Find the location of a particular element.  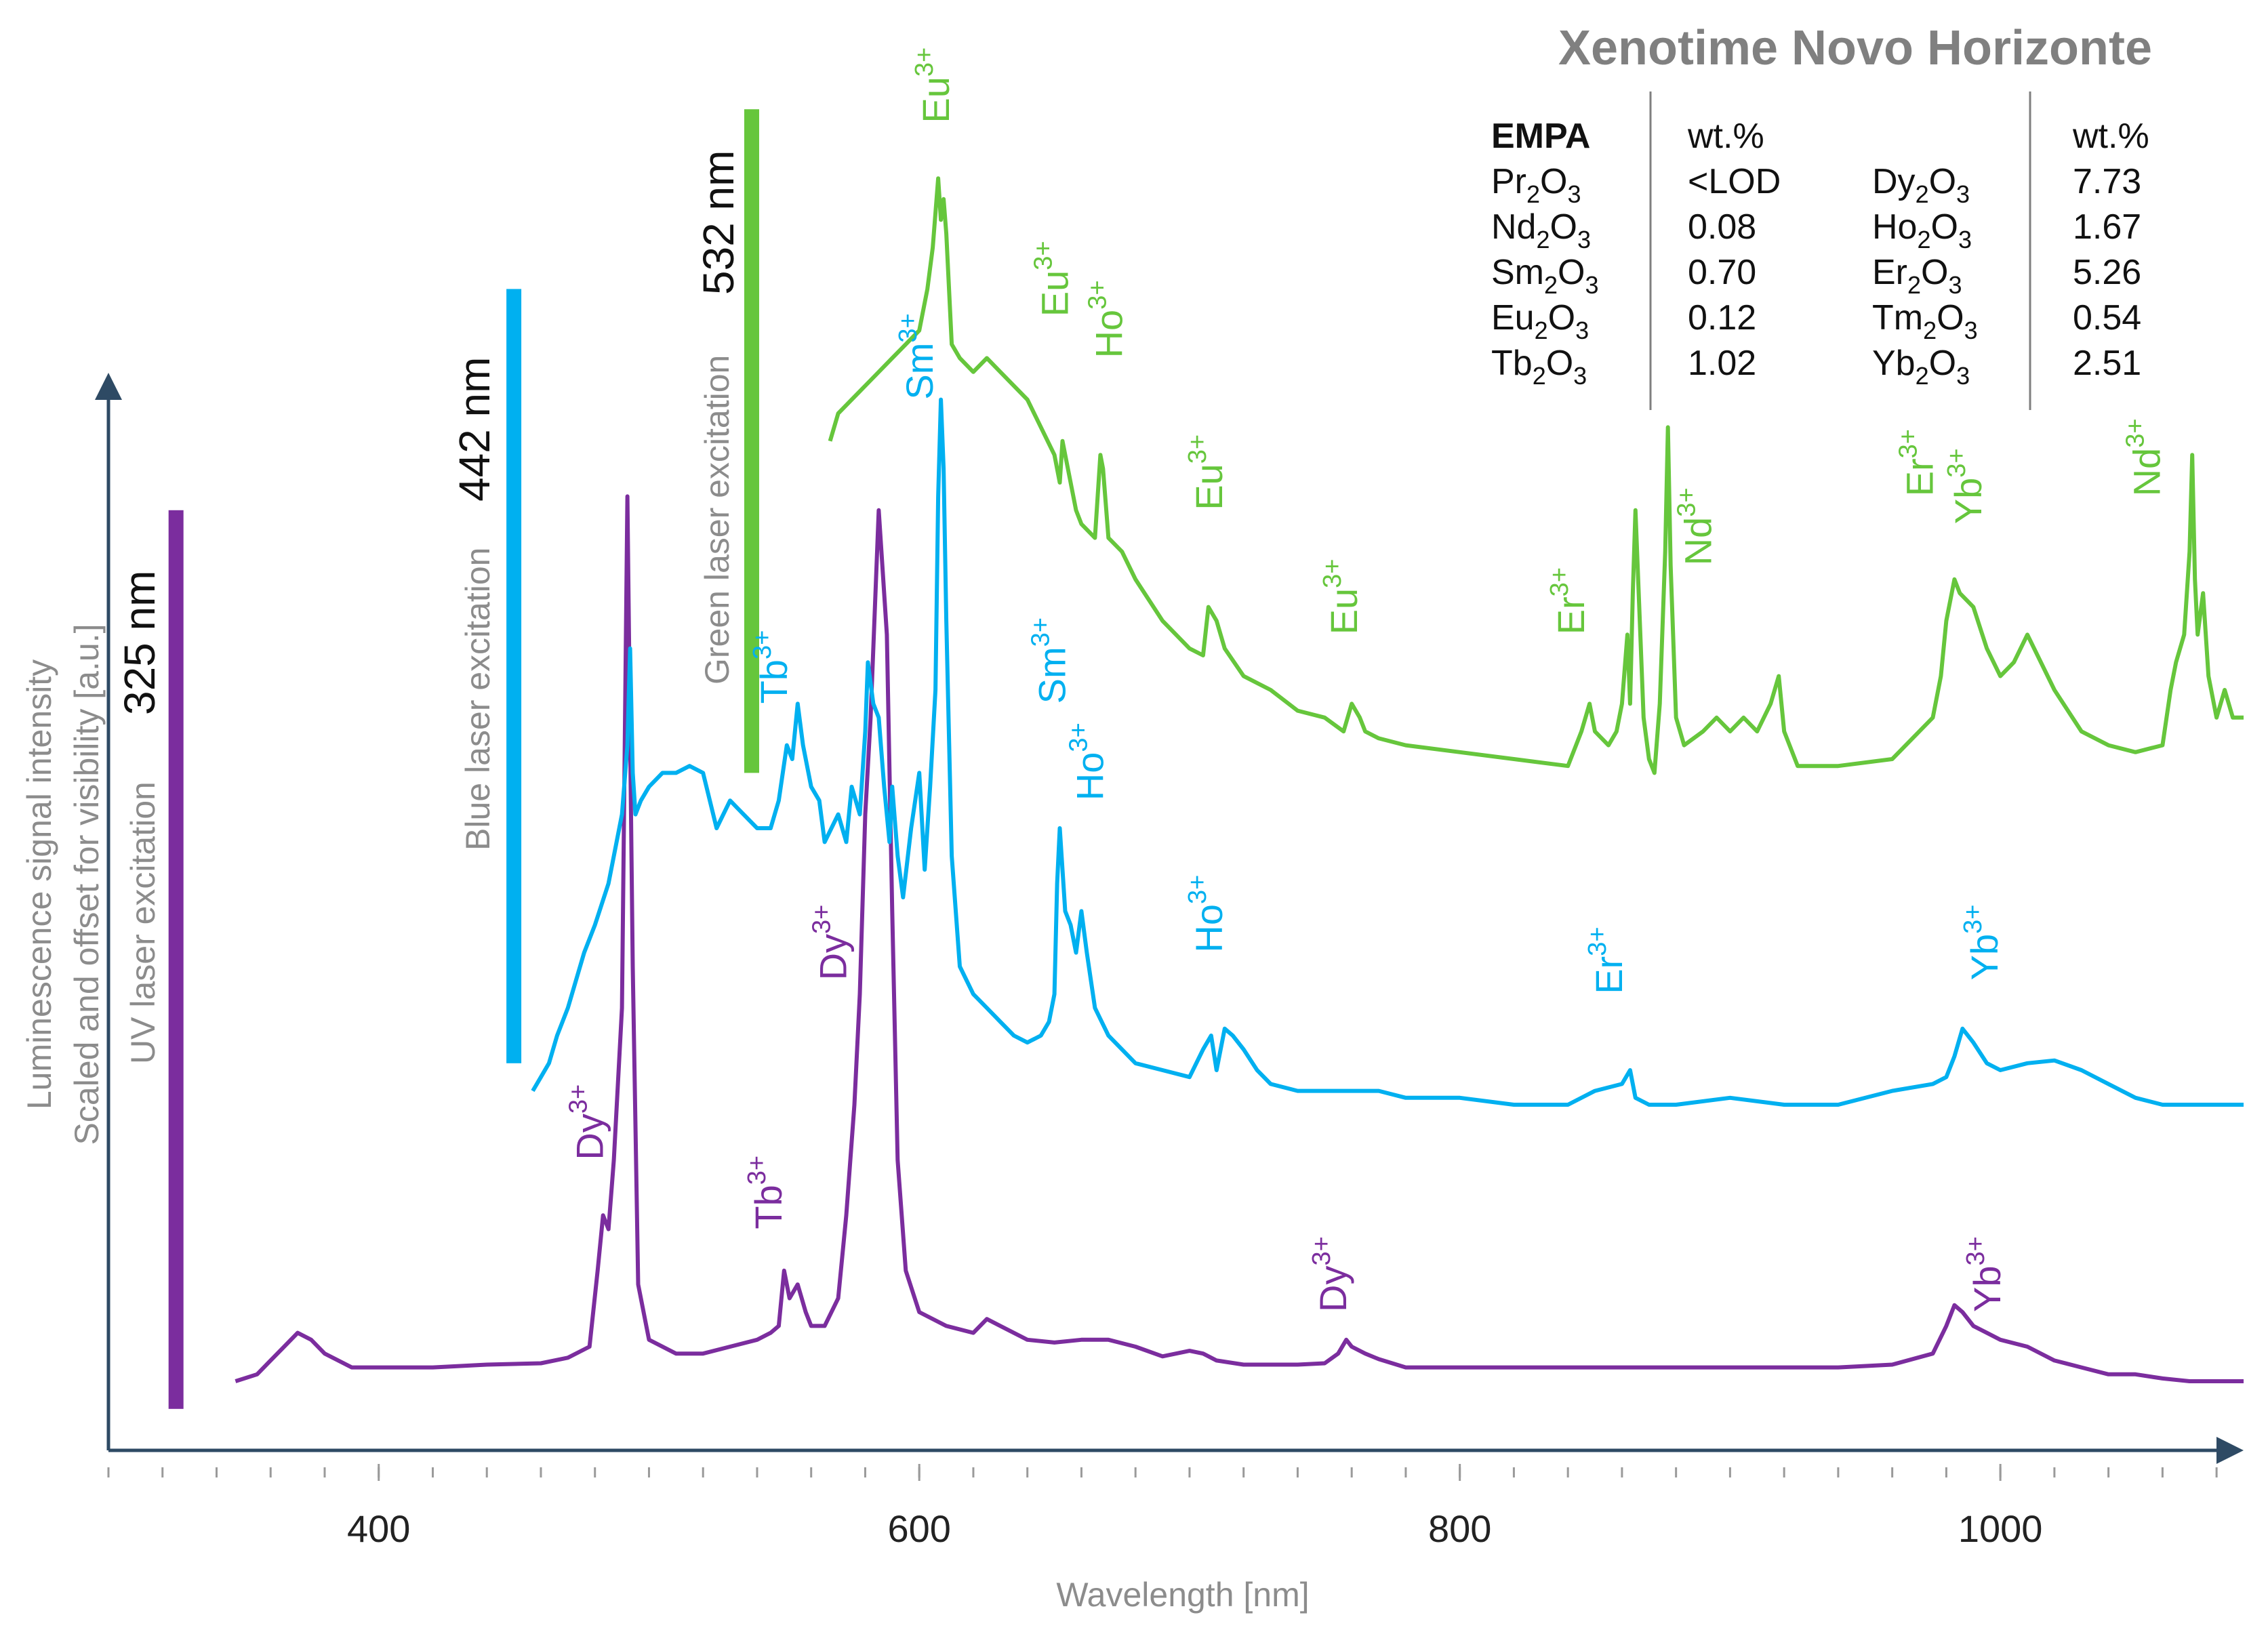

empa-value-tb: 1.02 is located at coordinates (1722, 363).